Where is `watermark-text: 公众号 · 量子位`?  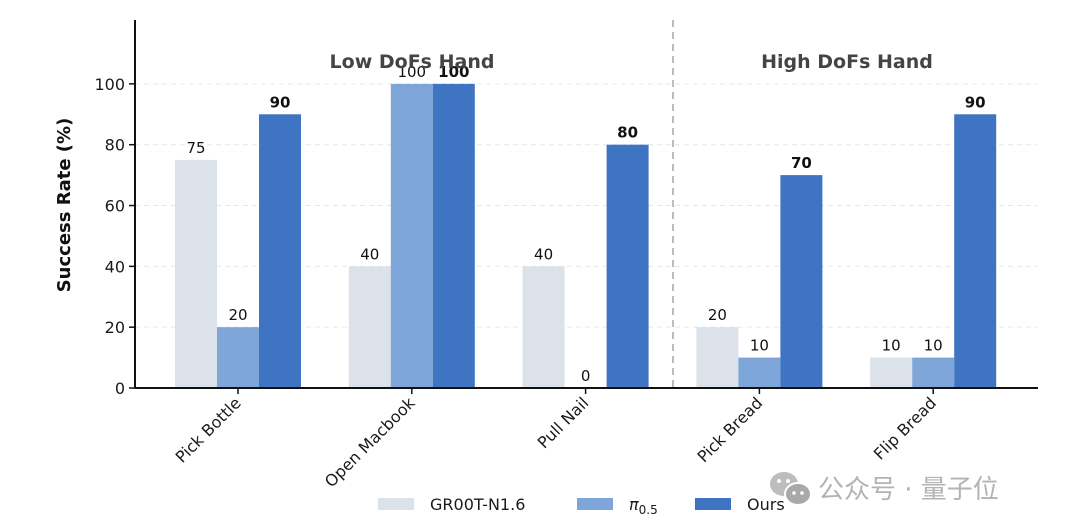
watermark-text: 公众号 · 量子位 is located at coordinates (908, 490).